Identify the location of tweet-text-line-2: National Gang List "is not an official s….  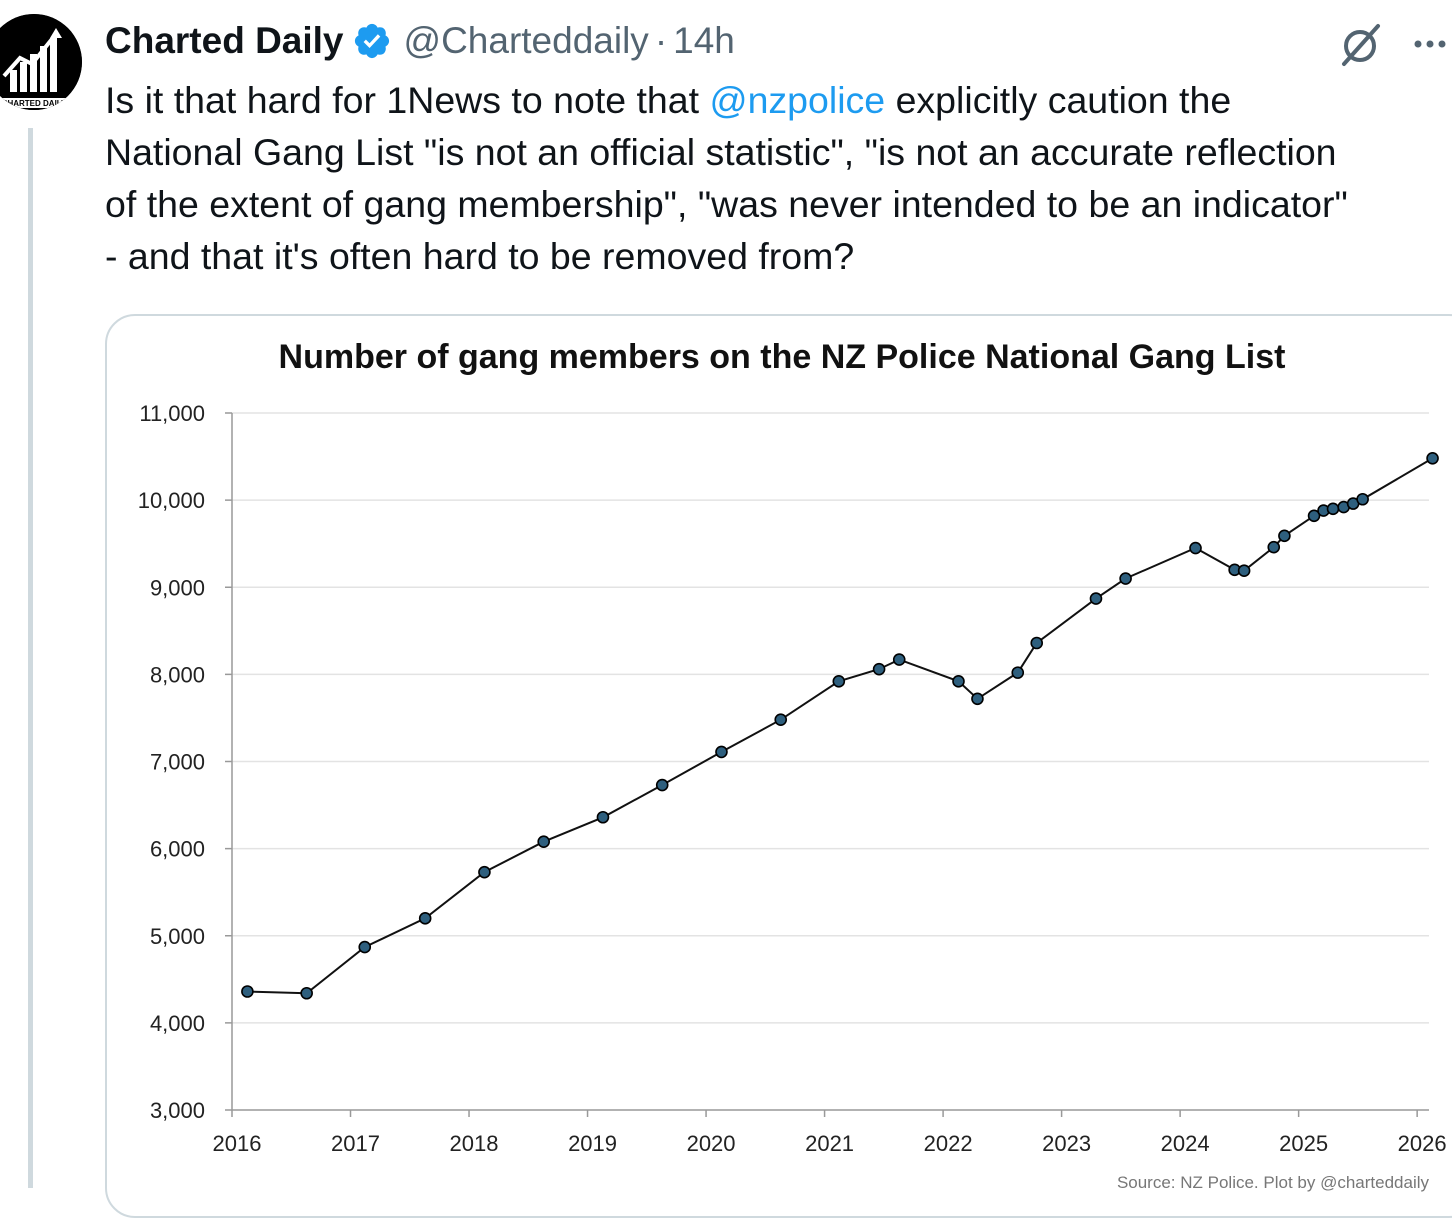
(721, 152).